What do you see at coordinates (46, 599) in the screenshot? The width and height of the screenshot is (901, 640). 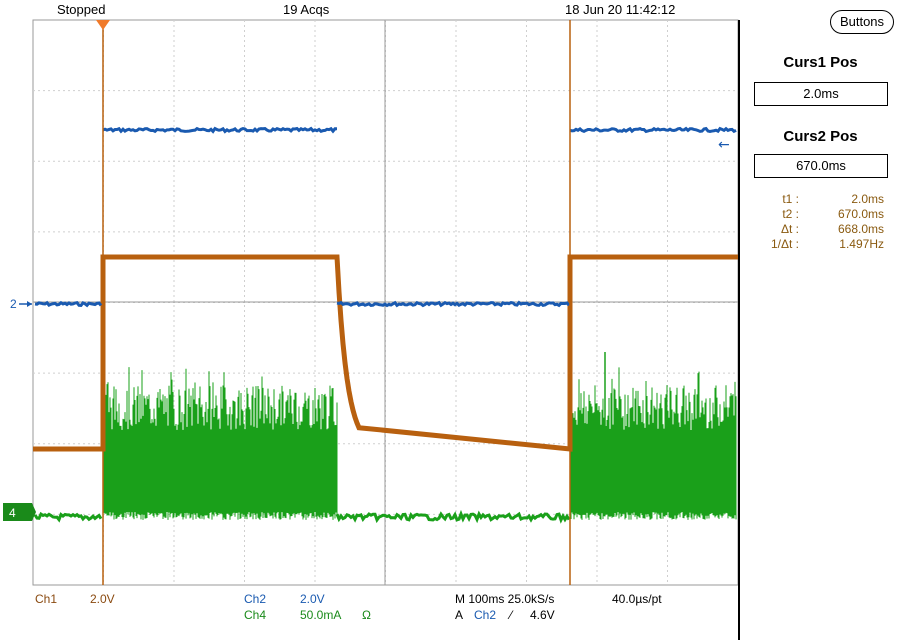 I see `ch1-label: Ch1` at bounding box center [46, 599].